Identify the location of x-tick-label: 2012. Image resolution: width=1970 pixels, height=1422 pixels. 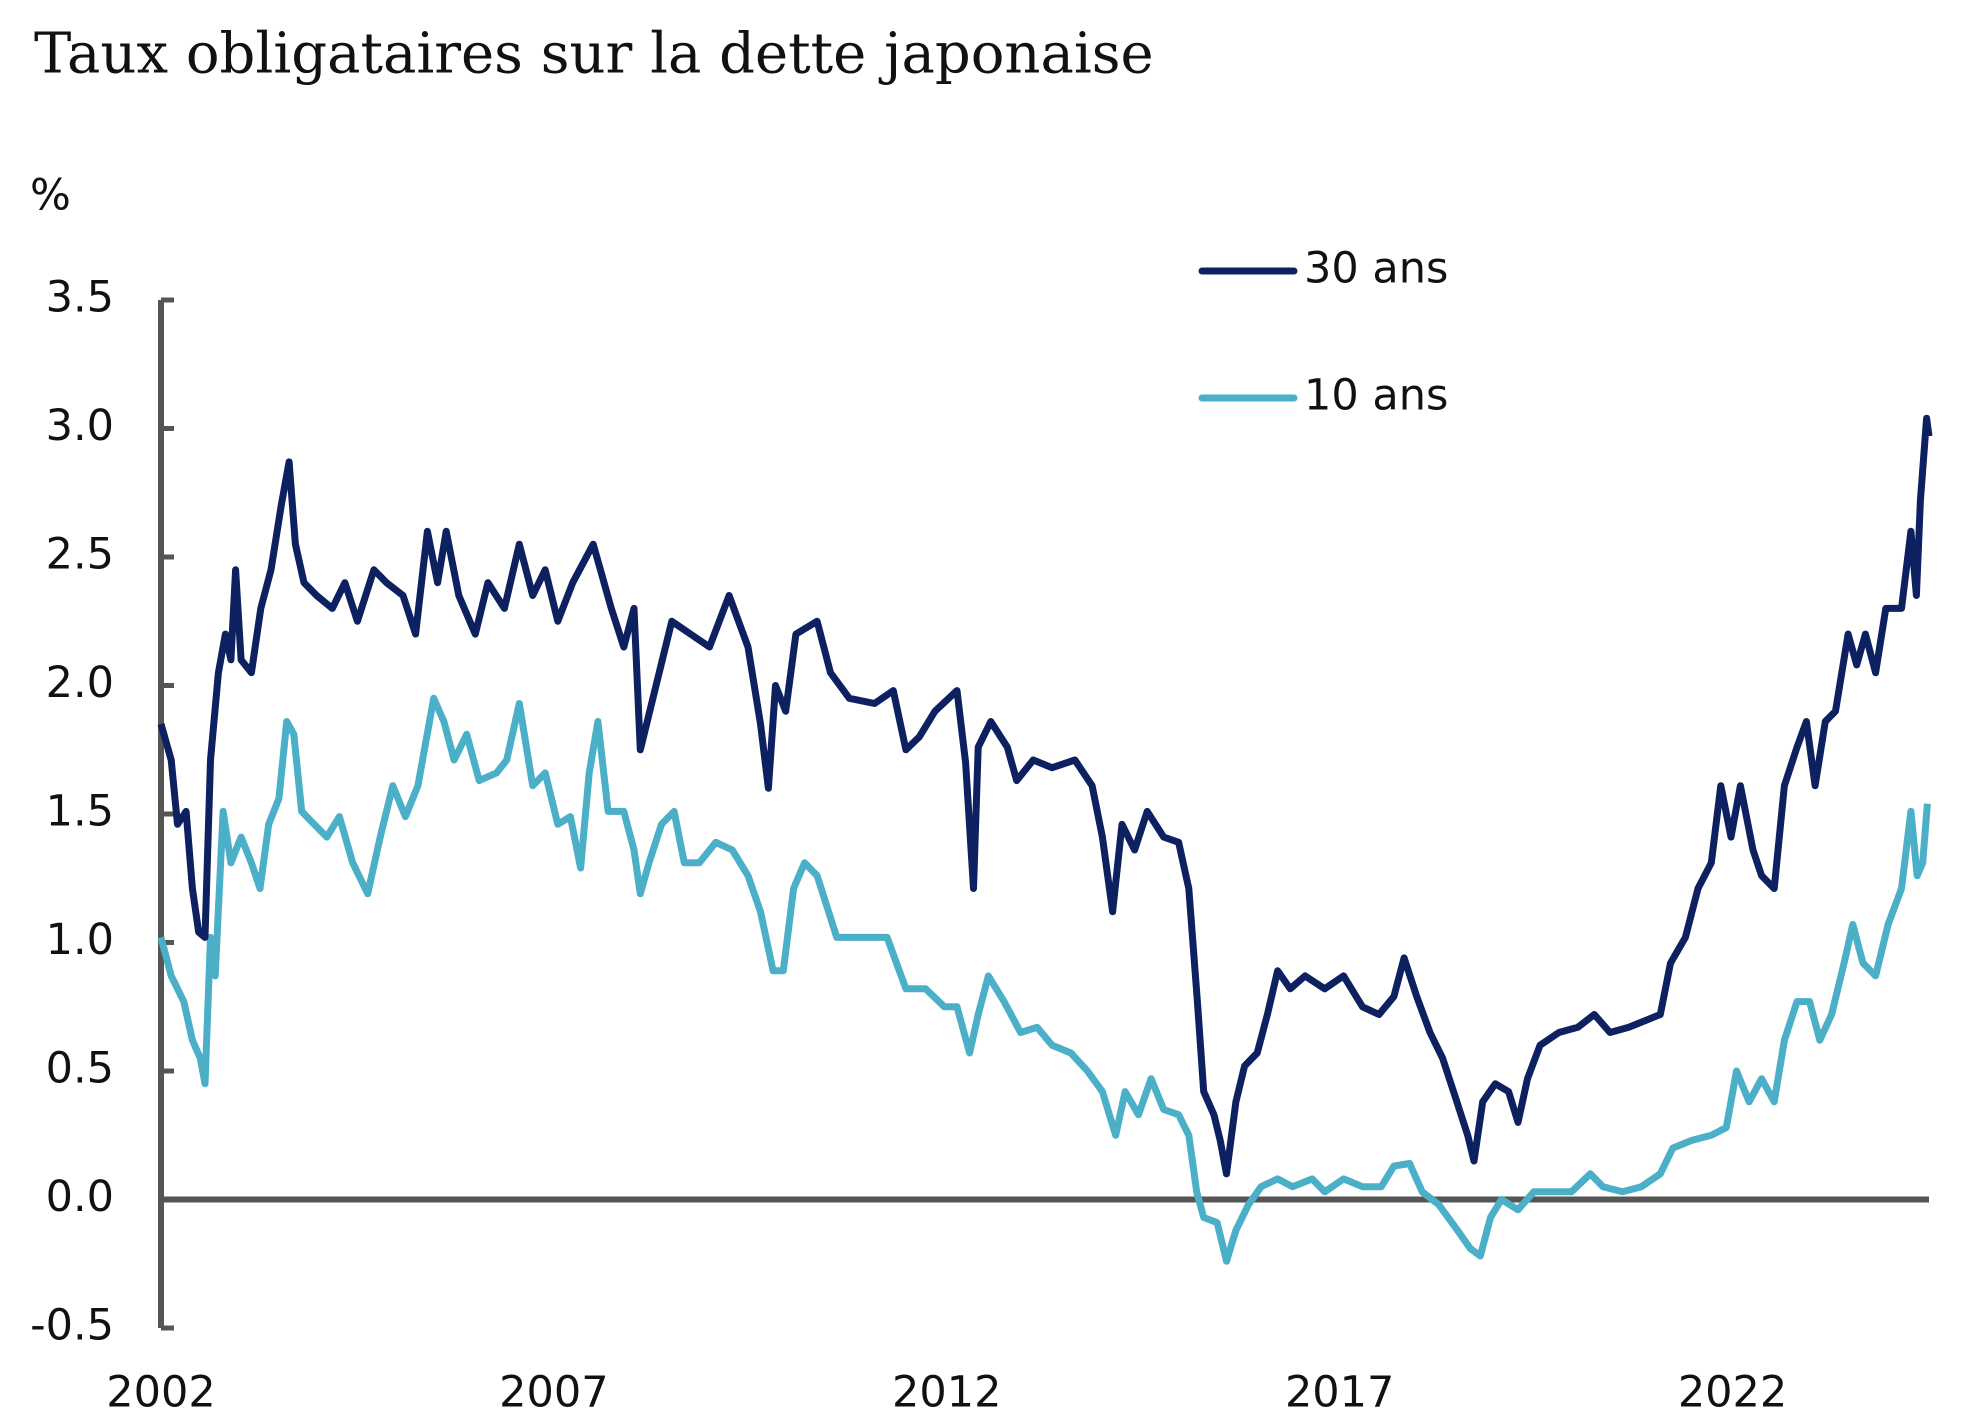
(946, 1393).